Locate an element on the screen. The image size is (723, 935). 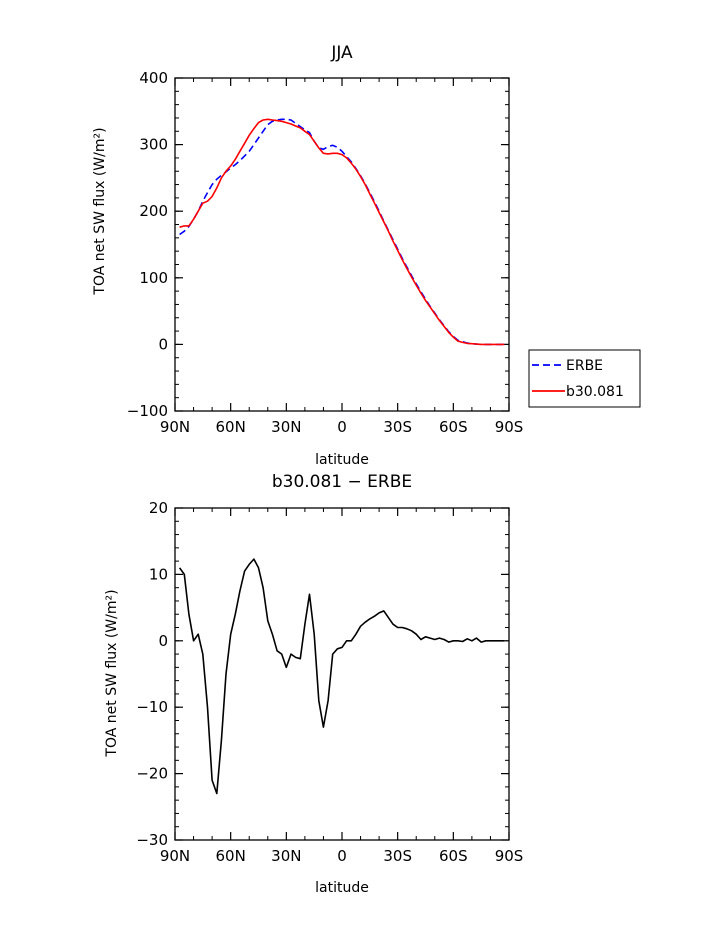
series-line-erbe is located at coordinates (342, 232).